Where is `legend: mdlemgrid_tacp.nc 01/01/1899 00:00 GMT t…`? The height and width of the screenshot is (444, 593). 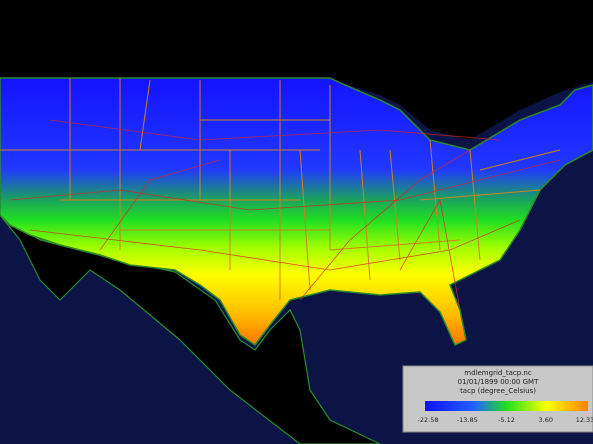
legend: mdlemgrid_tacp.nc 01/01/1899 00:00 GMT t… is located at coordinates (497, 399).